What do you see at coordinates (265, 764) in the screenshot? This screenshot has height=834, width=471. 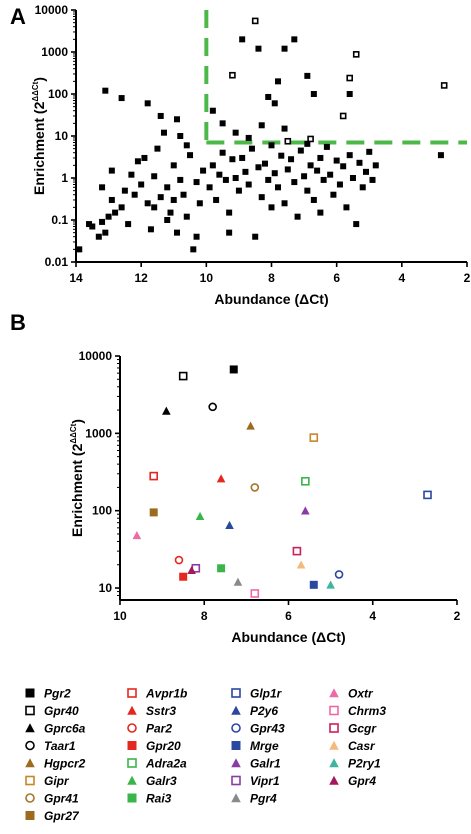 I see `legend-label-galr1: Galr1` at bounding box center [265, 764].